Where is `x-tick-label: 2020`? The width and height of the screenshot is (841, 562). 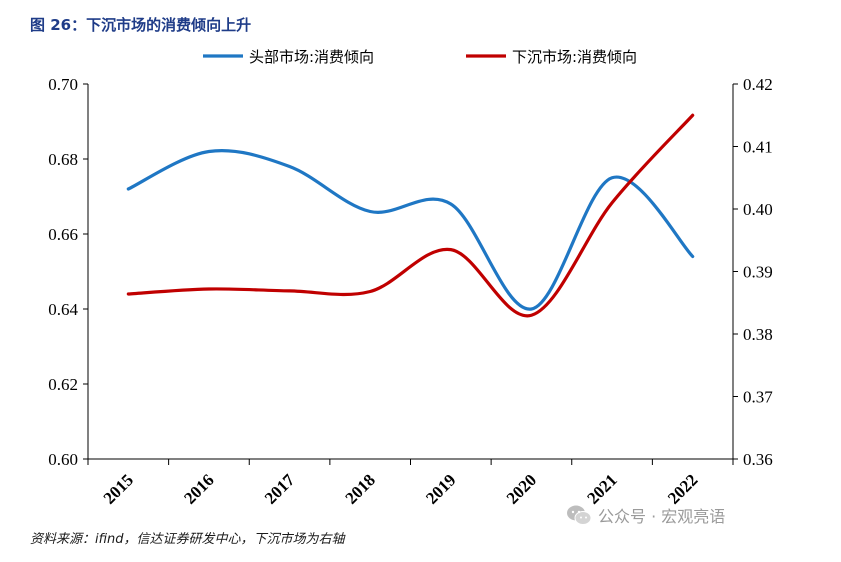 x-tick-label: 2020 is located at coordinates (521, 488).